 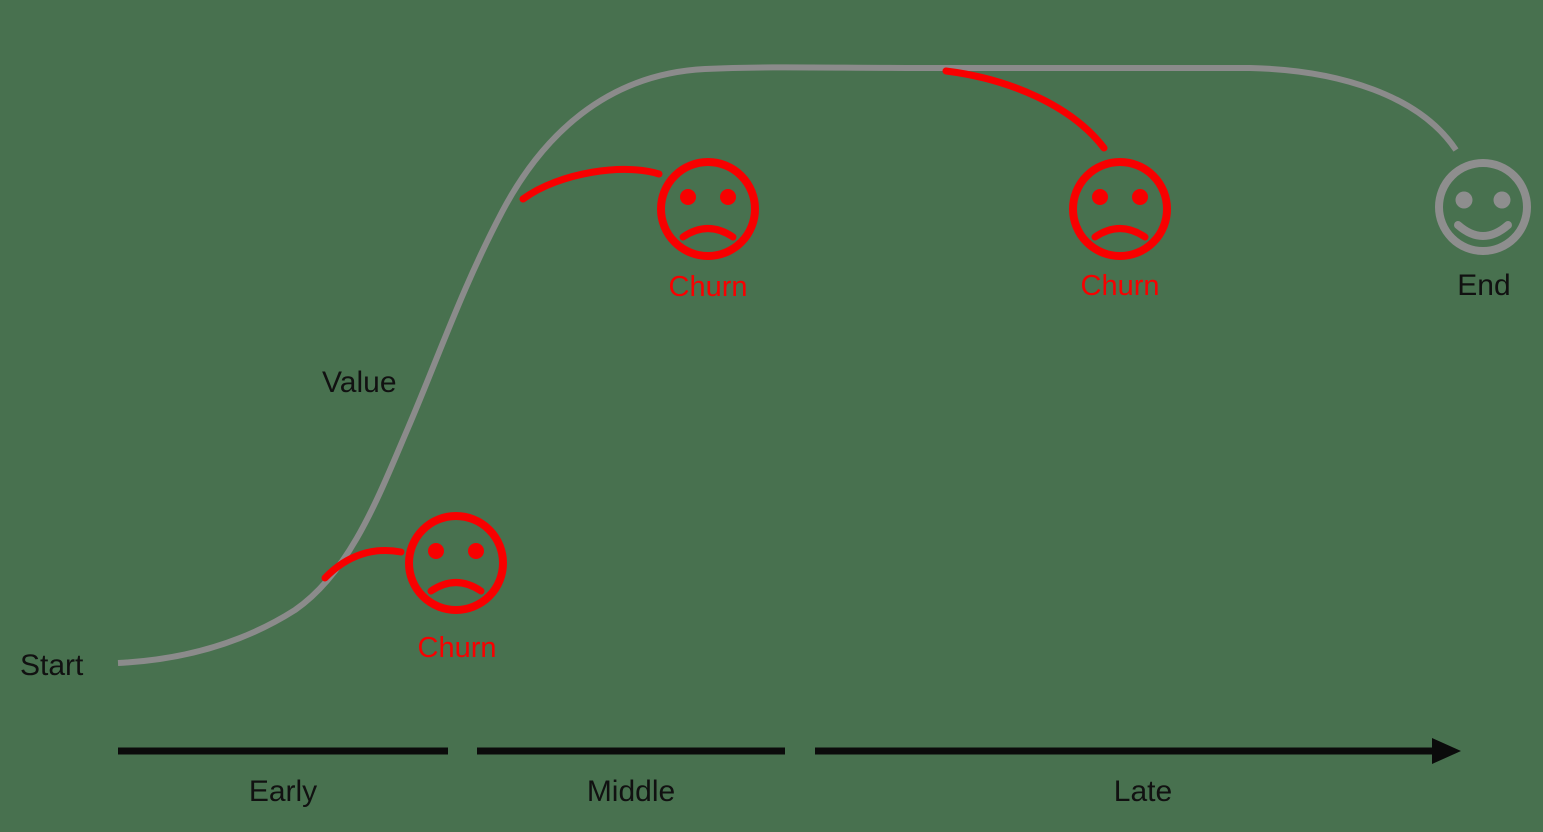 What do you see at coordinates (52, 665) in the screenshot?
I see `start-label: Start` at bounding box center [52, 665].